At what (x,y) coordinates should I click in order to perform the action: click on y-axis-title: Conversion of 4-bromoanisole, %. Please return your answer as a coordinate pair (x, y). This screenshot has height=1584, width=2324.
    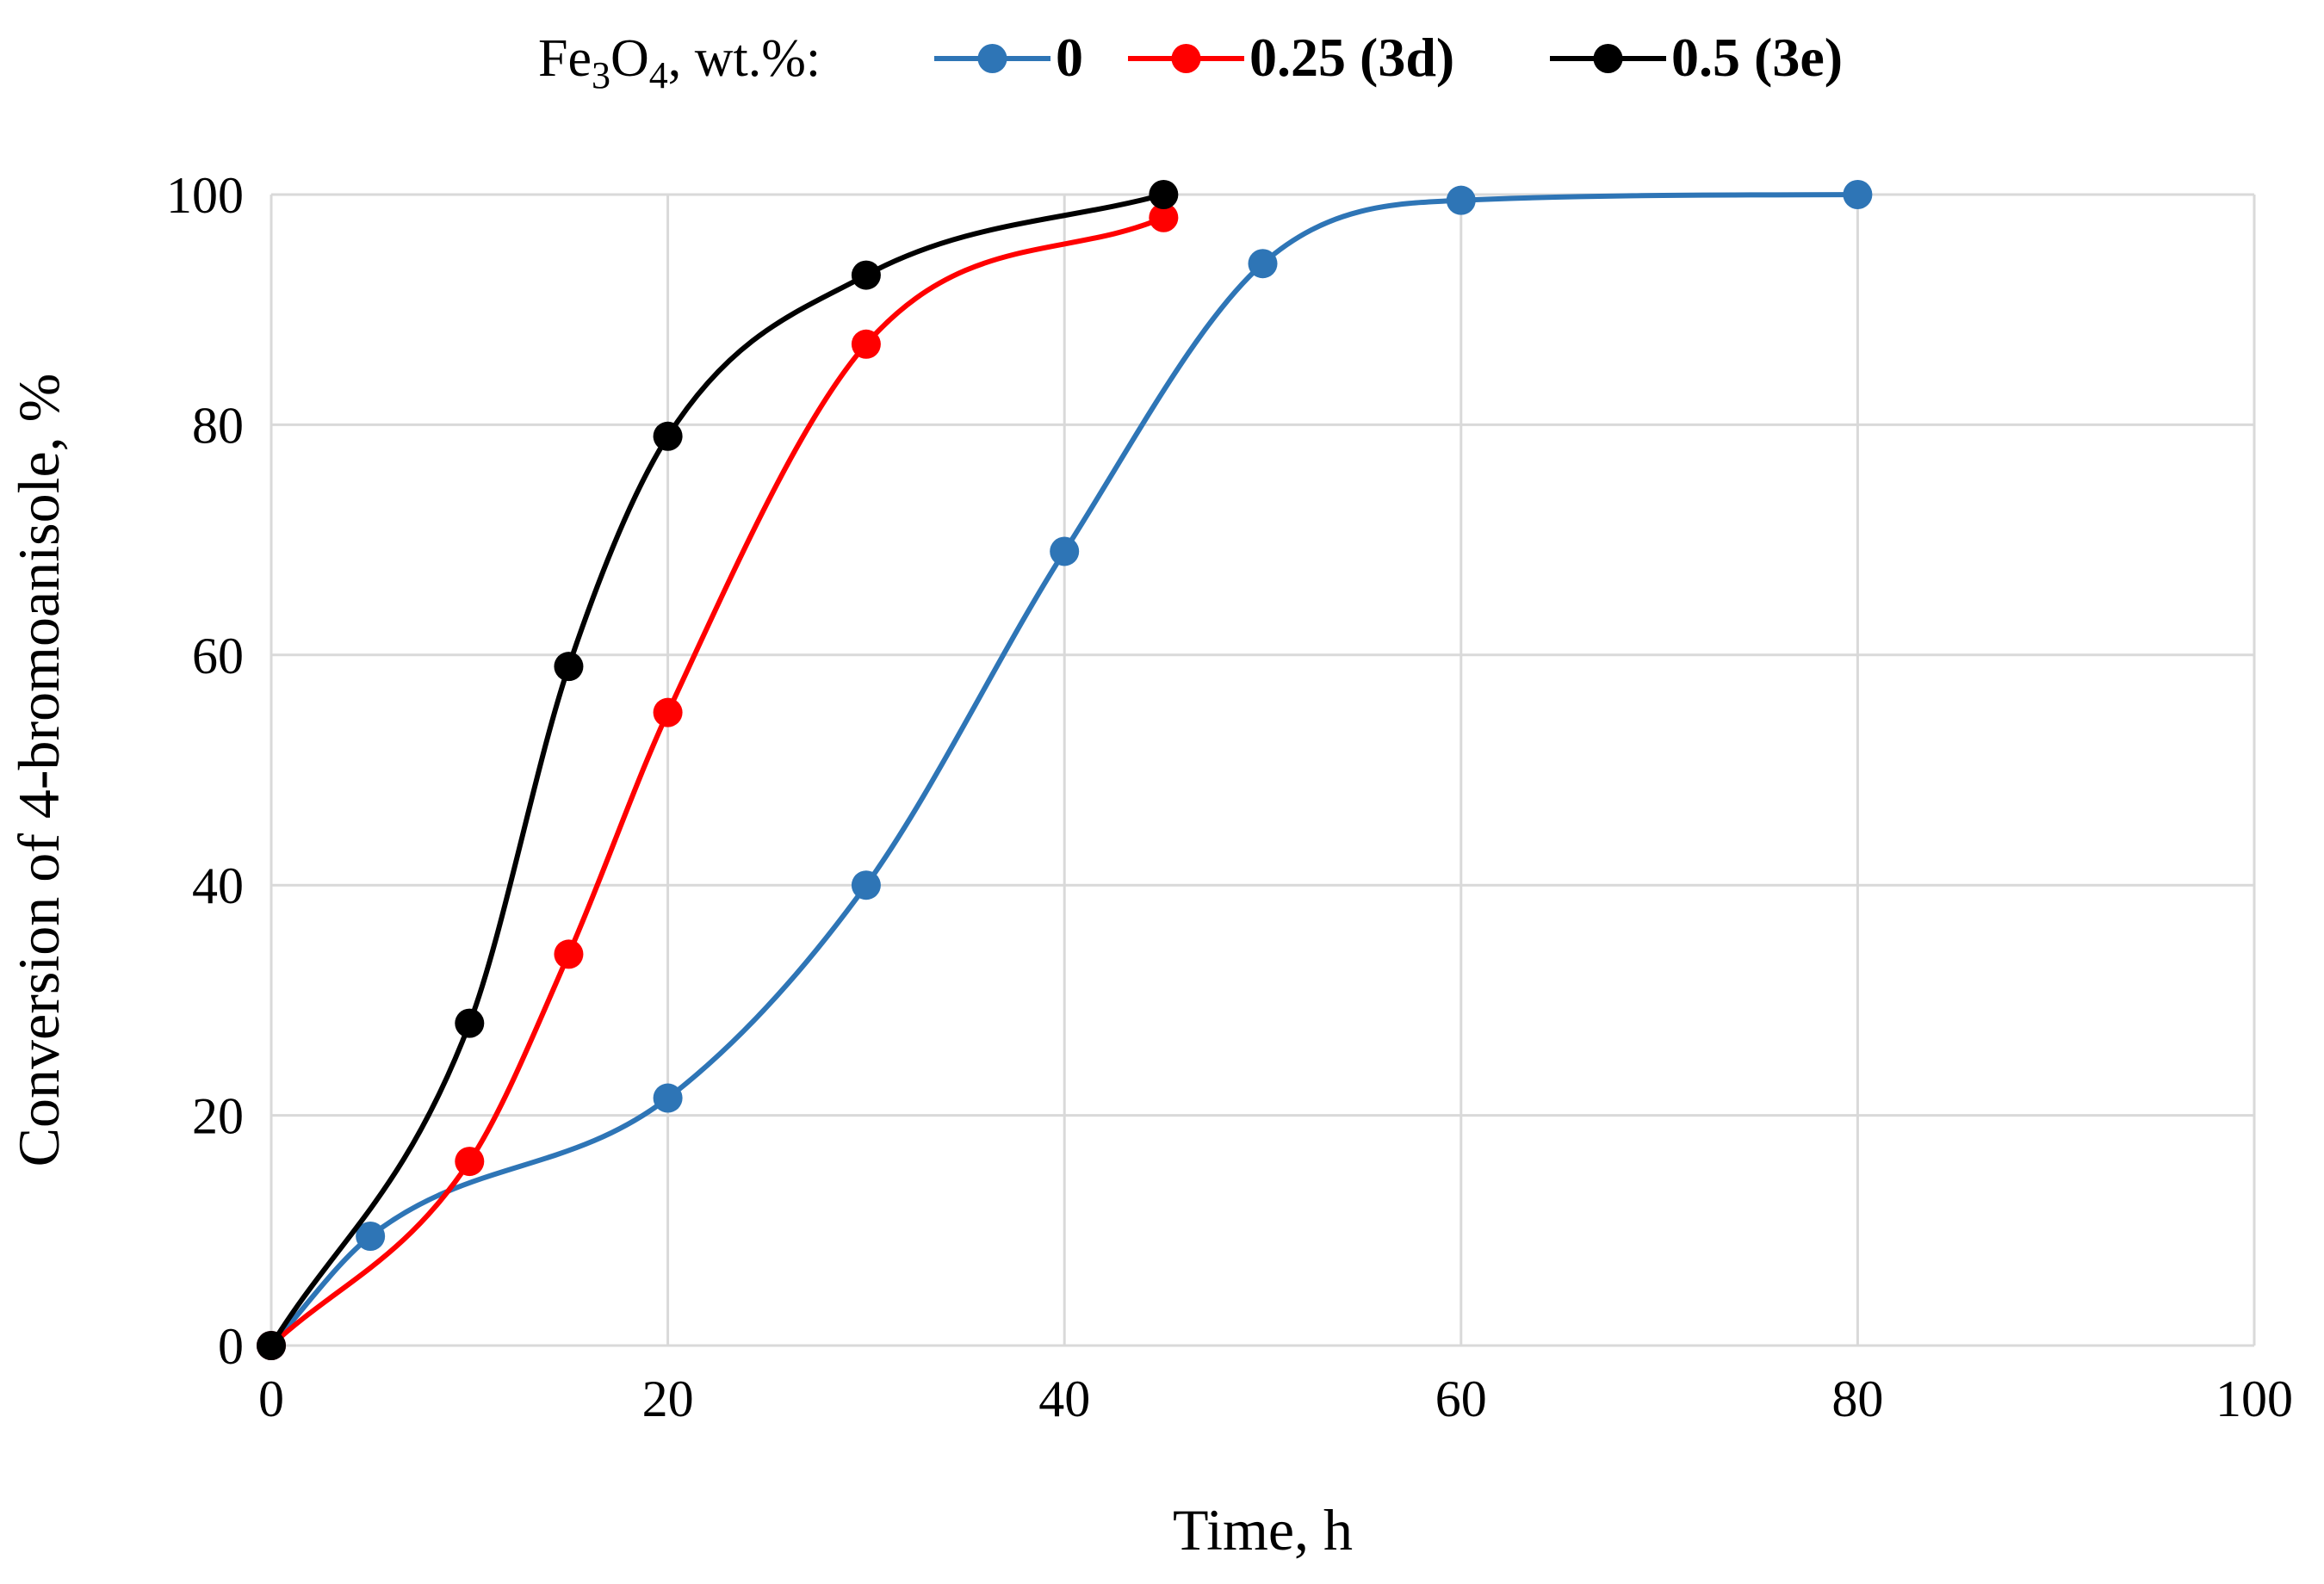
    Looking at the image, I should click on (39, 770).